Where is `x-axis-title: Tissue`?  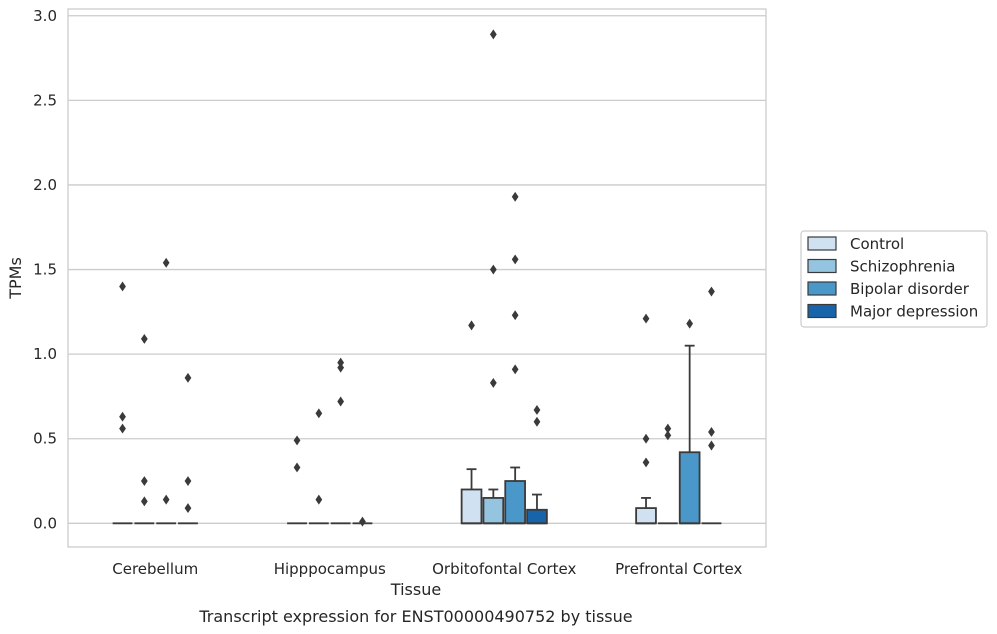 x-axis-title: Tissue is located at coordinates (415, 589).